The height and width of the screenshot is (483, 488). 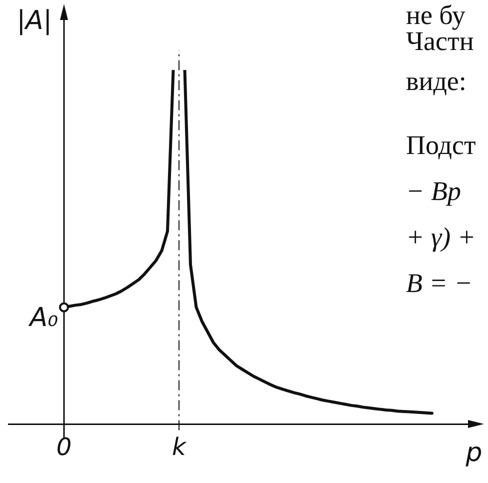 What do you see at coordinates (433, 191) in the screenshot?
I see `annotation: − Bp` at bounding box center [433, 191].